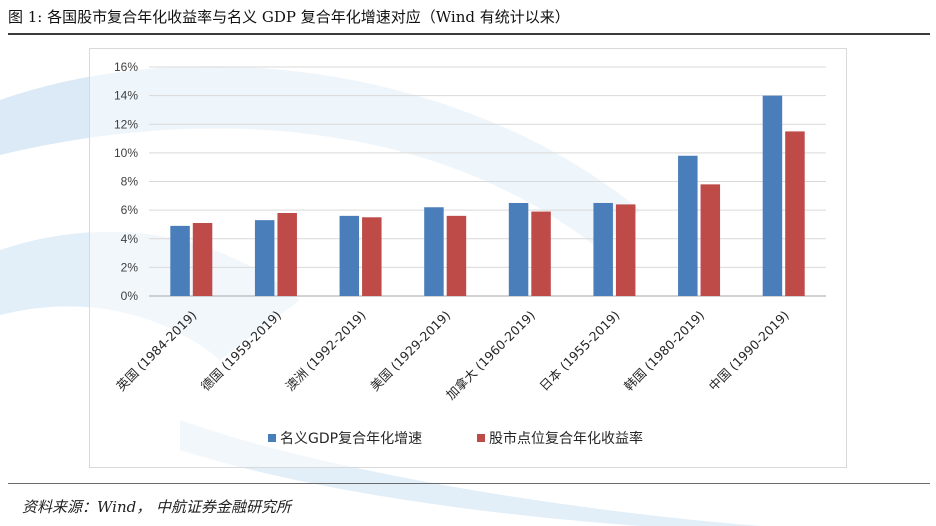 This screenshot has height=526, width=936. I want to click on x-category-label: 韩国 (1980-2019), so click(664, 351).